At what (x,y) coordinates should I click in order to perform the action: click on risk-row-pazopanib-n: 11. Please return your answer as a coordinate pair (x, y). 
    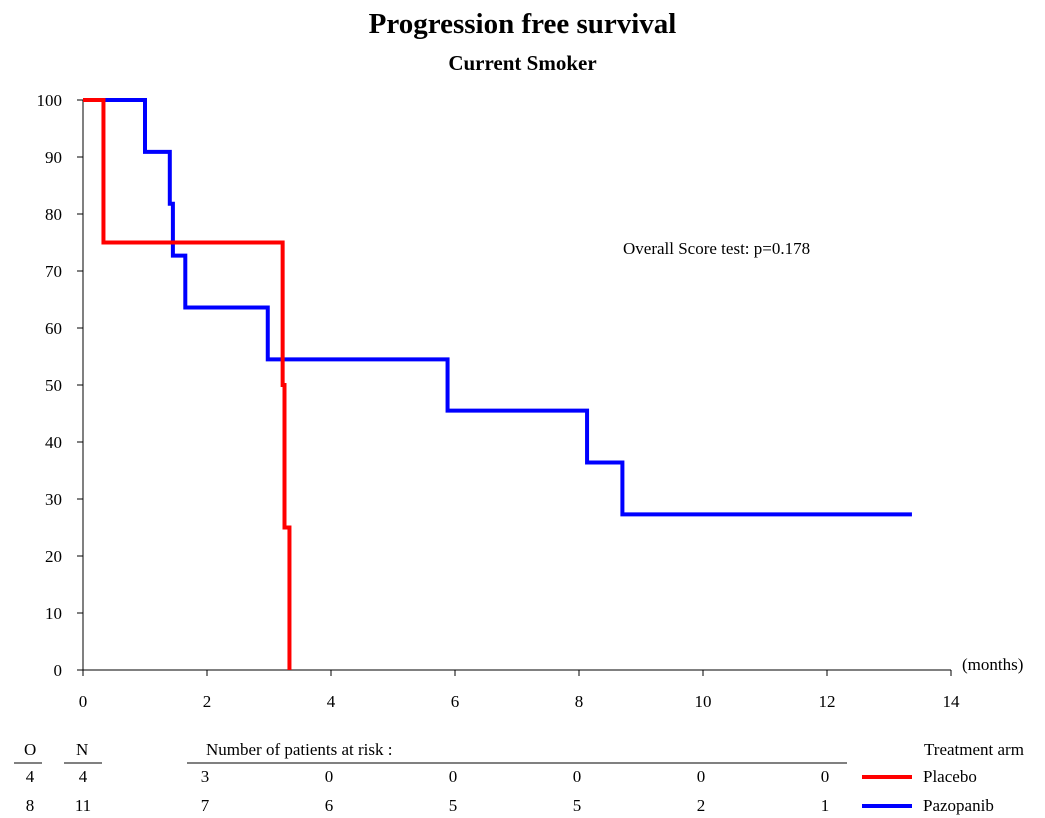
    Looking at the image, I should click on (83, 805).